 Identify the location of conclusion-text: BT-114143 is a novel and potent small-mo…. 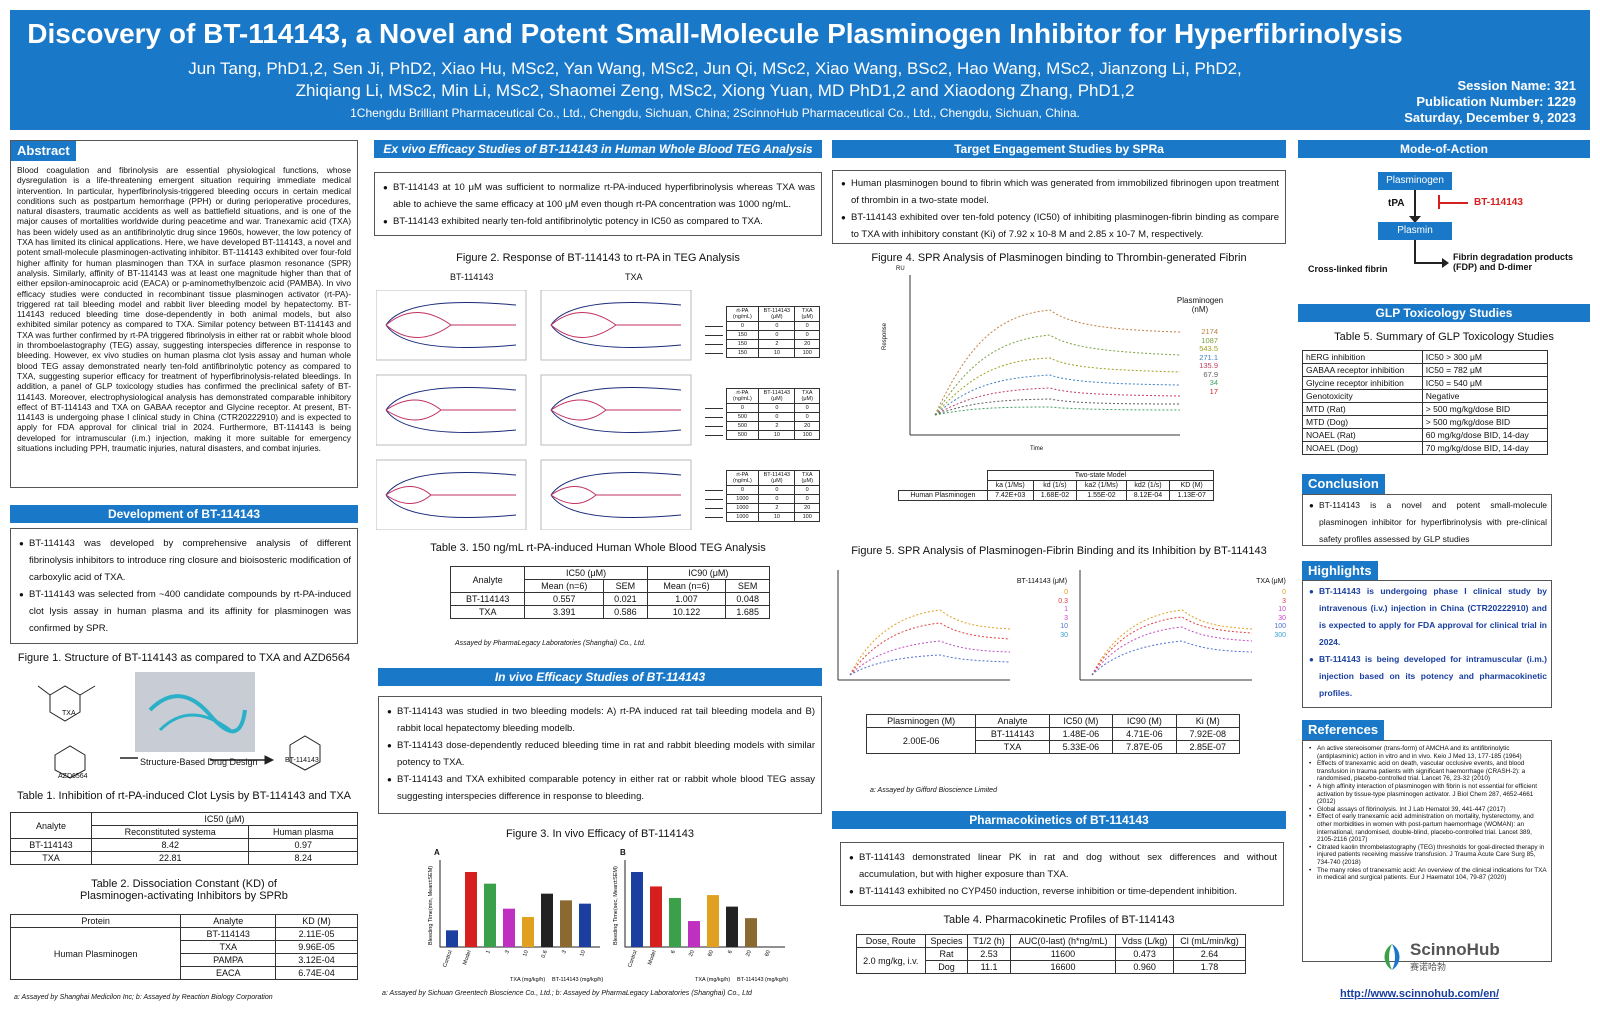
(1428, 522).